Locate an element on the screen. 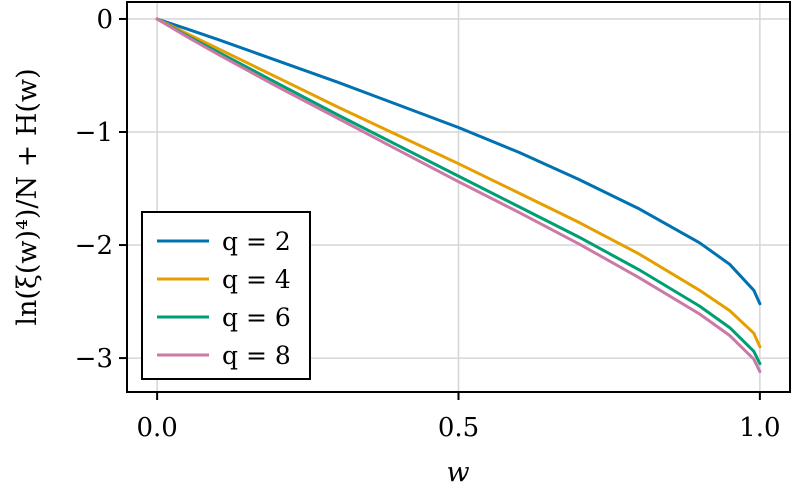  x-tick-label: 1.0 is located at coordinates (759, 428).